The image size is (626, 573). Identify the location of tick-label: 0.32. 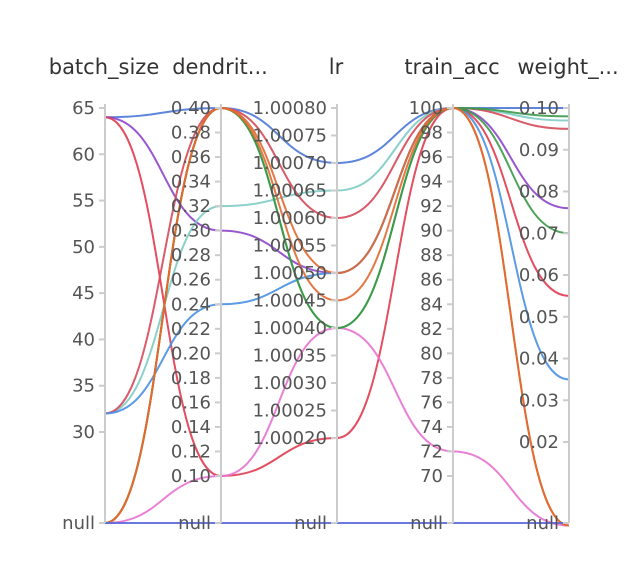
(191, 206).